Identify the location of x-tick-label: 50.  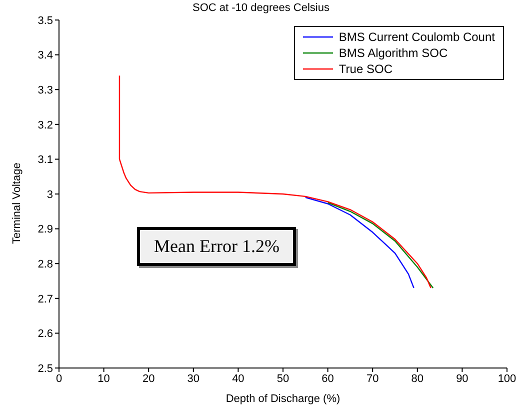
(283, 378).